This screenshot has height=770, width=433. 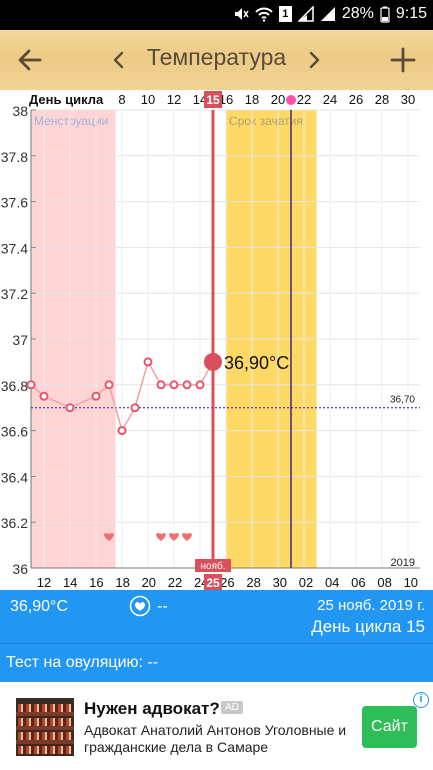 What do you see at coordinates (356, 99) in the screenshot?
I see `top-tick-label: 26` at bounding box center [356, 99].